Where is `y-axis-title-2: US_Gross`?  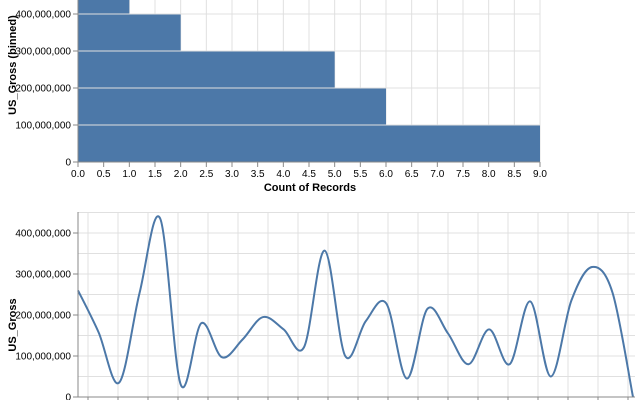
y-axis-title-2: US_Gross is located at coordinates (13, 324).